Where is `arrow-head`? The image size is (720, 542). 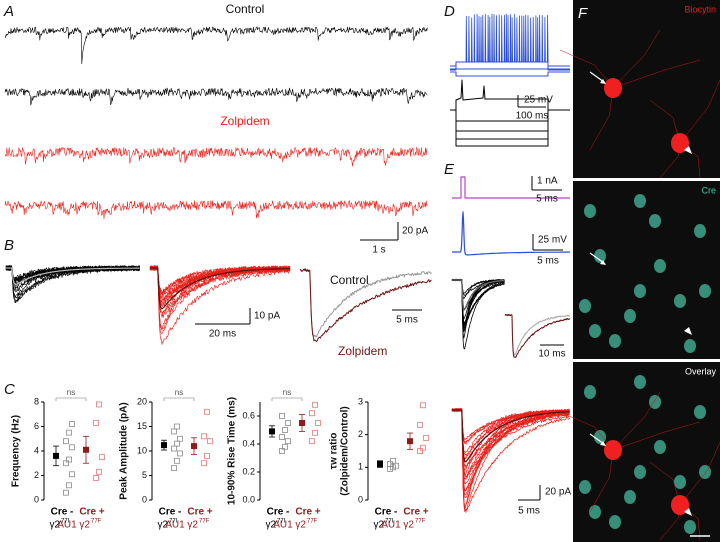
arrow-head is located at coordinates (603, 81).